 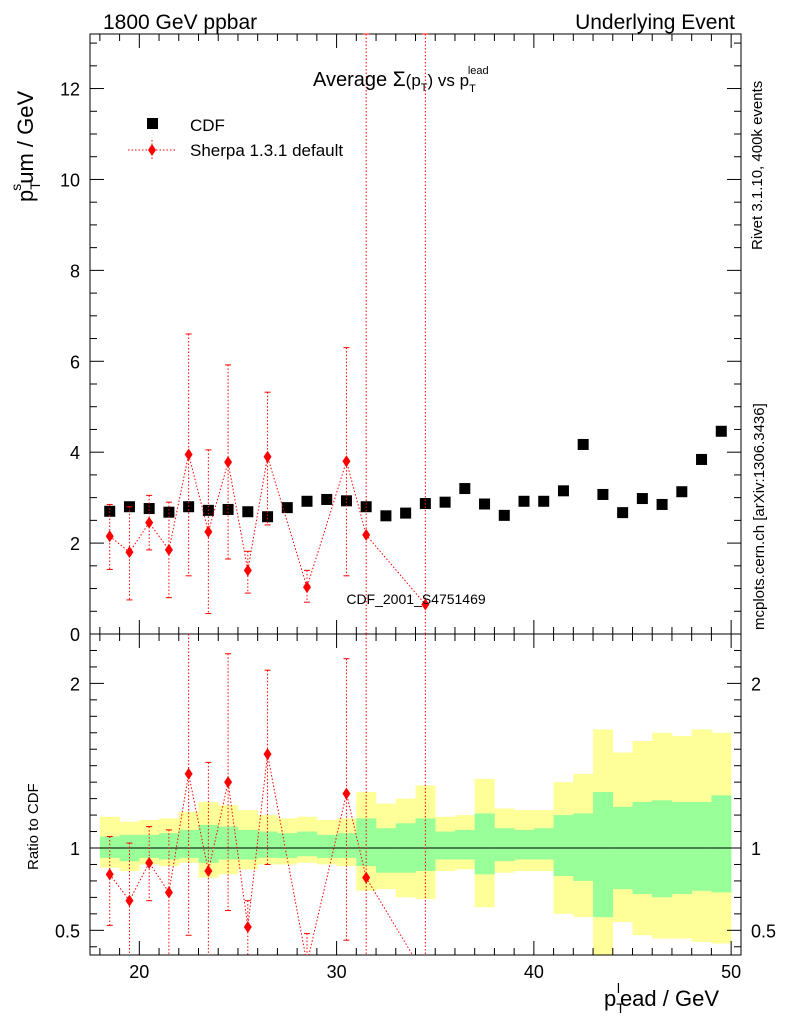 What do you see at coordinates (75, 453) in the screenshot?
I see `main-ytick-label: 4` at bounding box center [75, 453].